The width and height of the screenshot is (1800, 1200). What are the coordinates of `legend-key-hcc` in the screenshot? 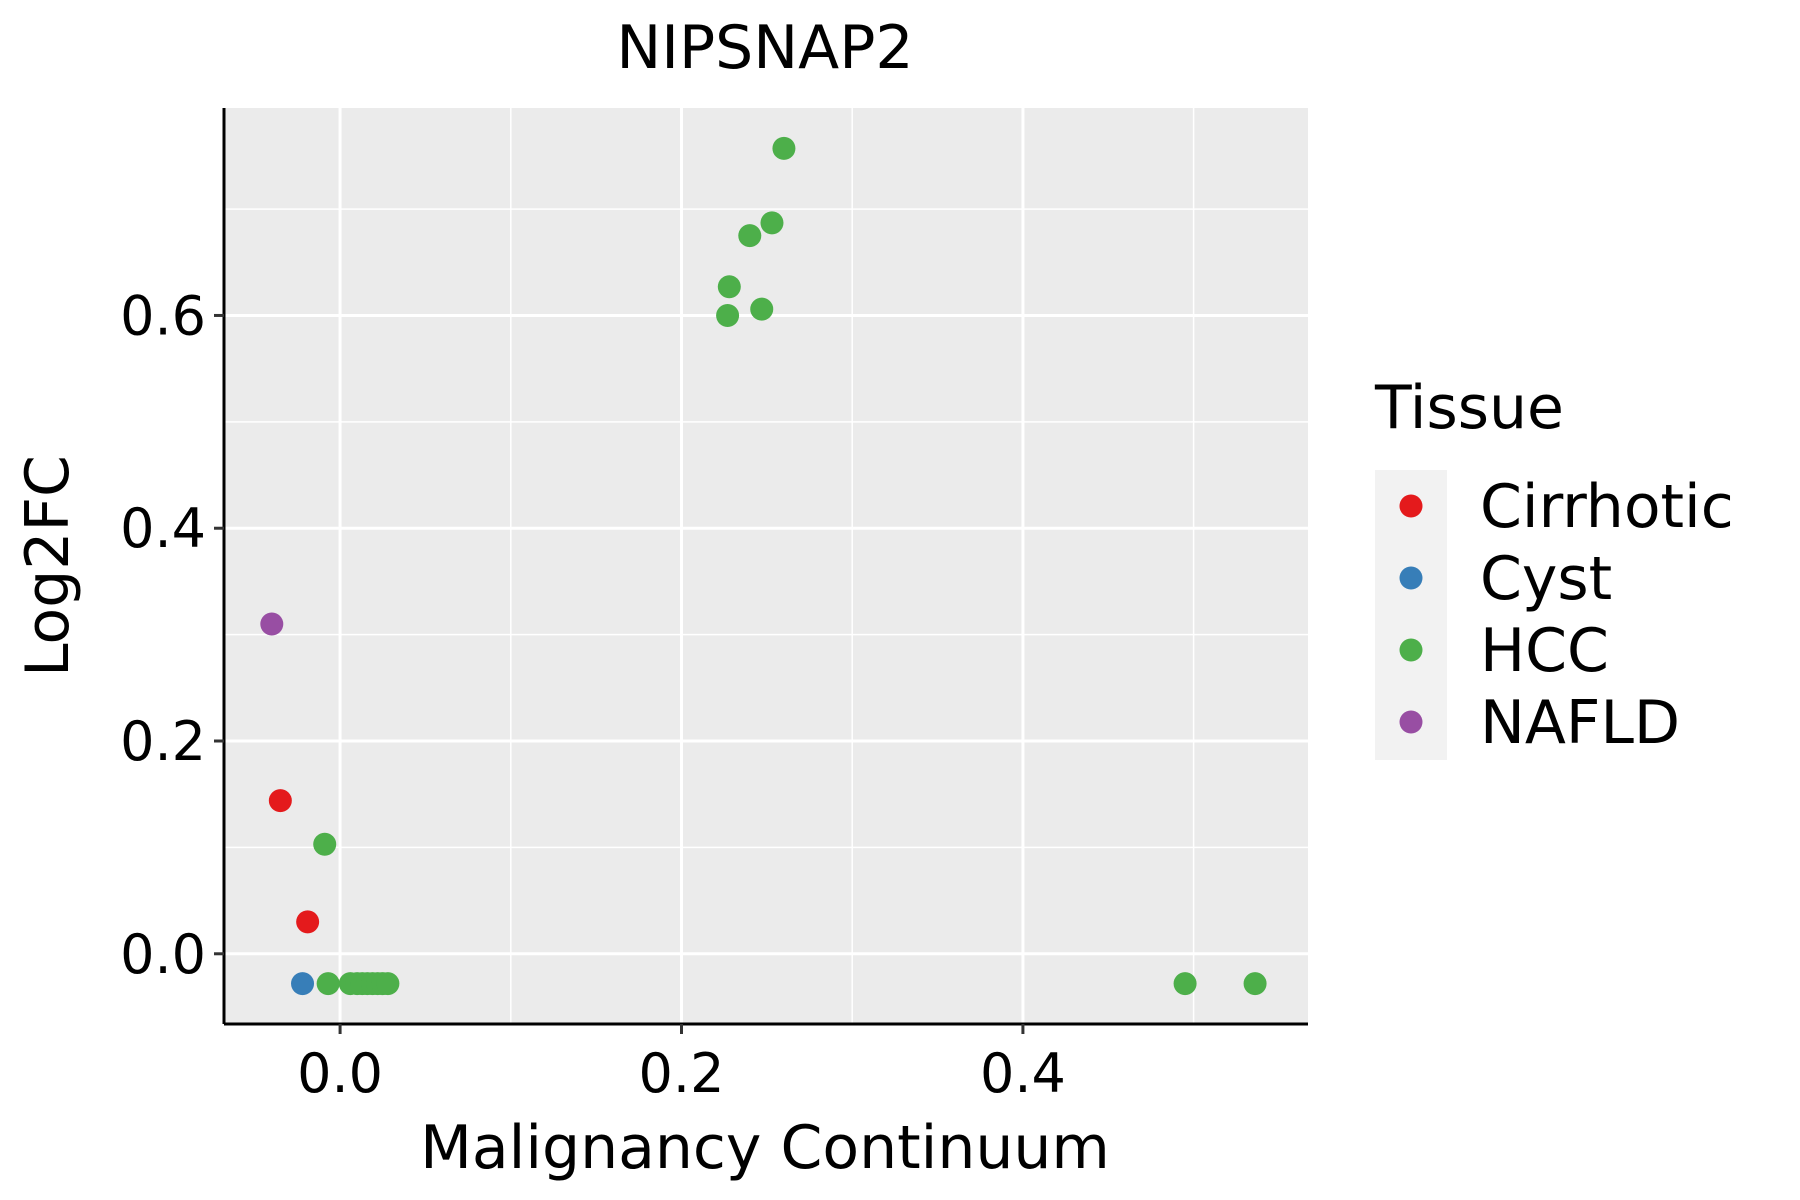 It's located at (1411, 650).